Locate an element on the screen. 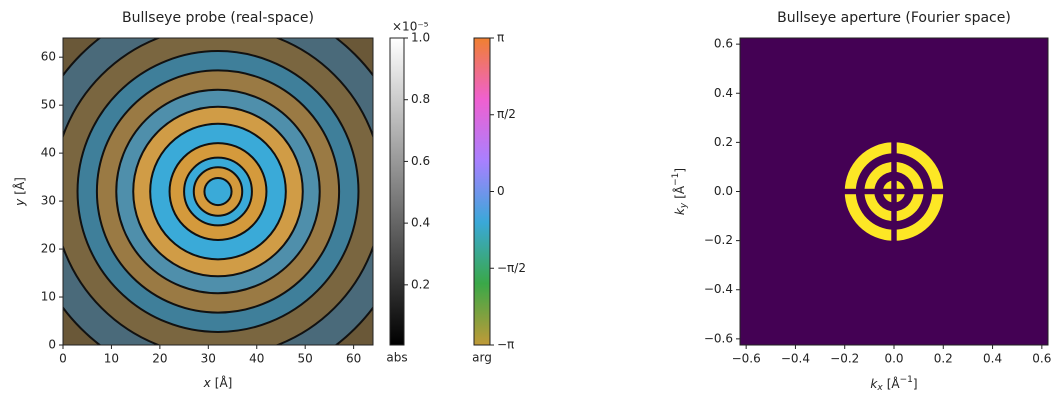  y-tick-label: 0.6 is located at coordinates (723, 44).